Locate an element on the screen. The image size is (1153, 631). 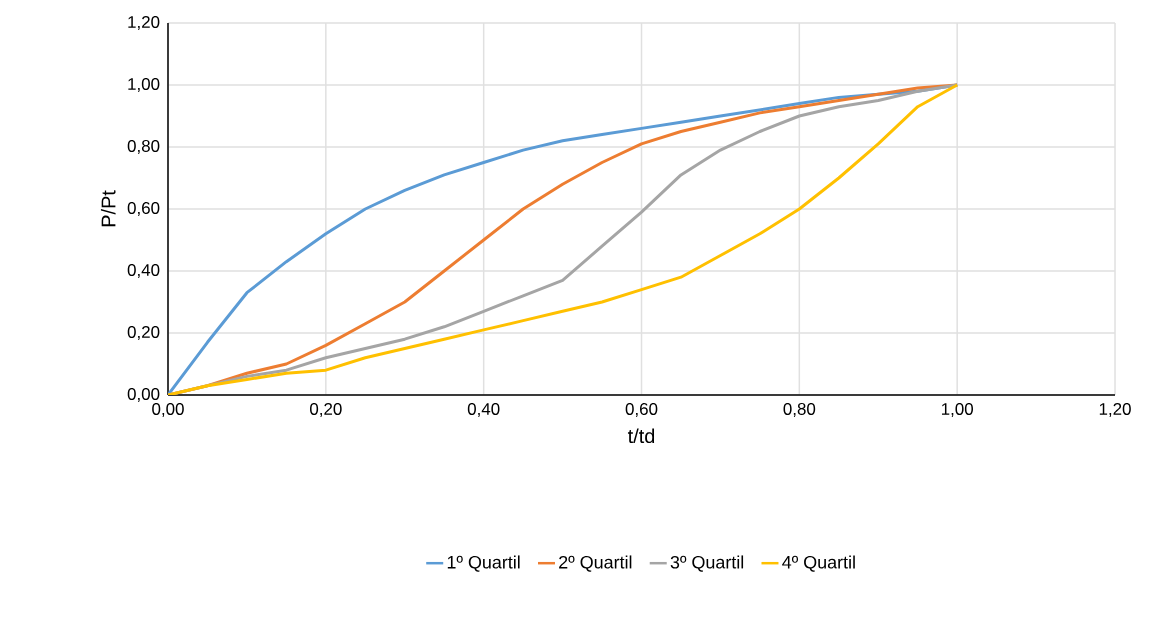
y-axis-title: P/Pt is located at coordinates (108, 208).